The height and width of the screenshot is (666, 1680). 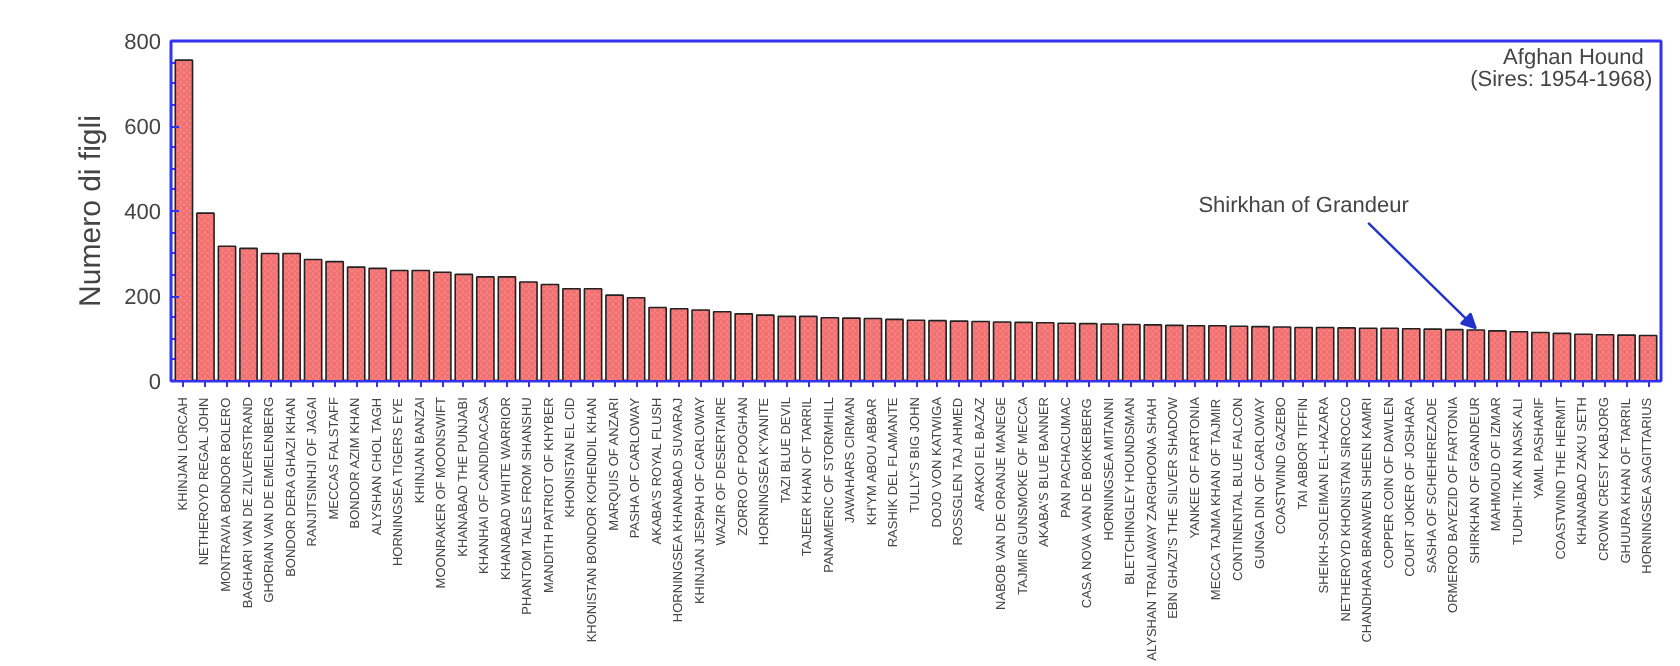 I want to click on text: (Sires: 1954-1968), so click(x=1561, y=80).